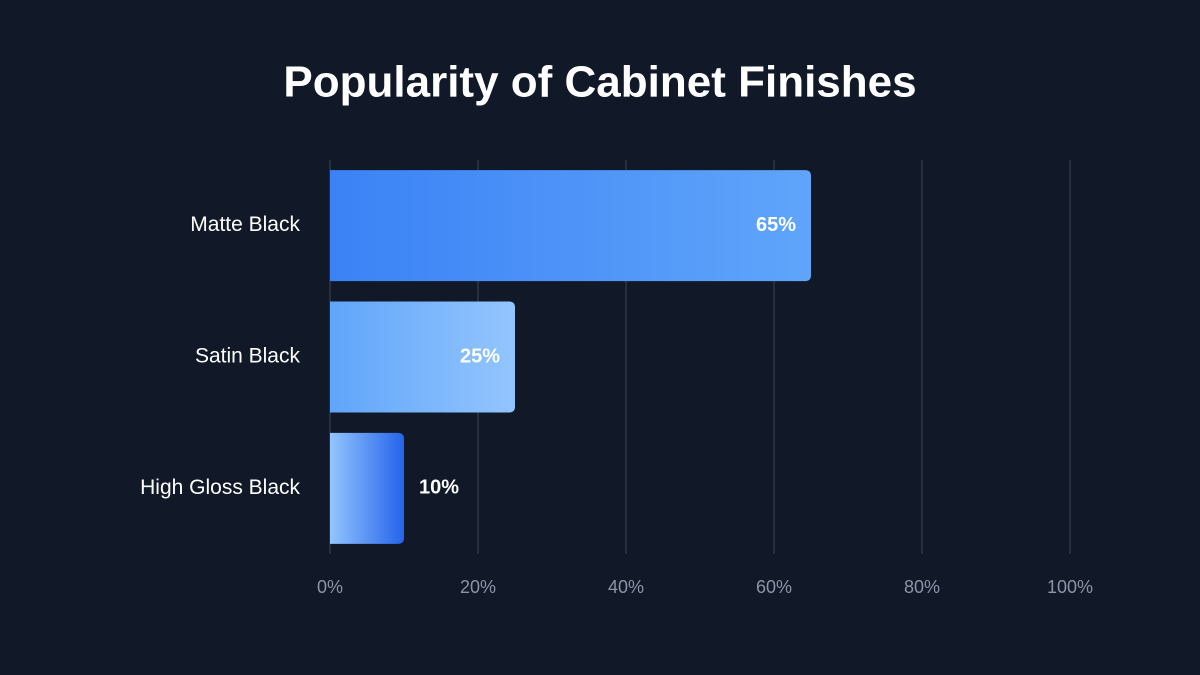 Image resolution: width=1200 pixels, height=675 pixels. Describe the element at coordinates (922, 587) in the screenshot. I see `x-tick-label: 80%` at that location.